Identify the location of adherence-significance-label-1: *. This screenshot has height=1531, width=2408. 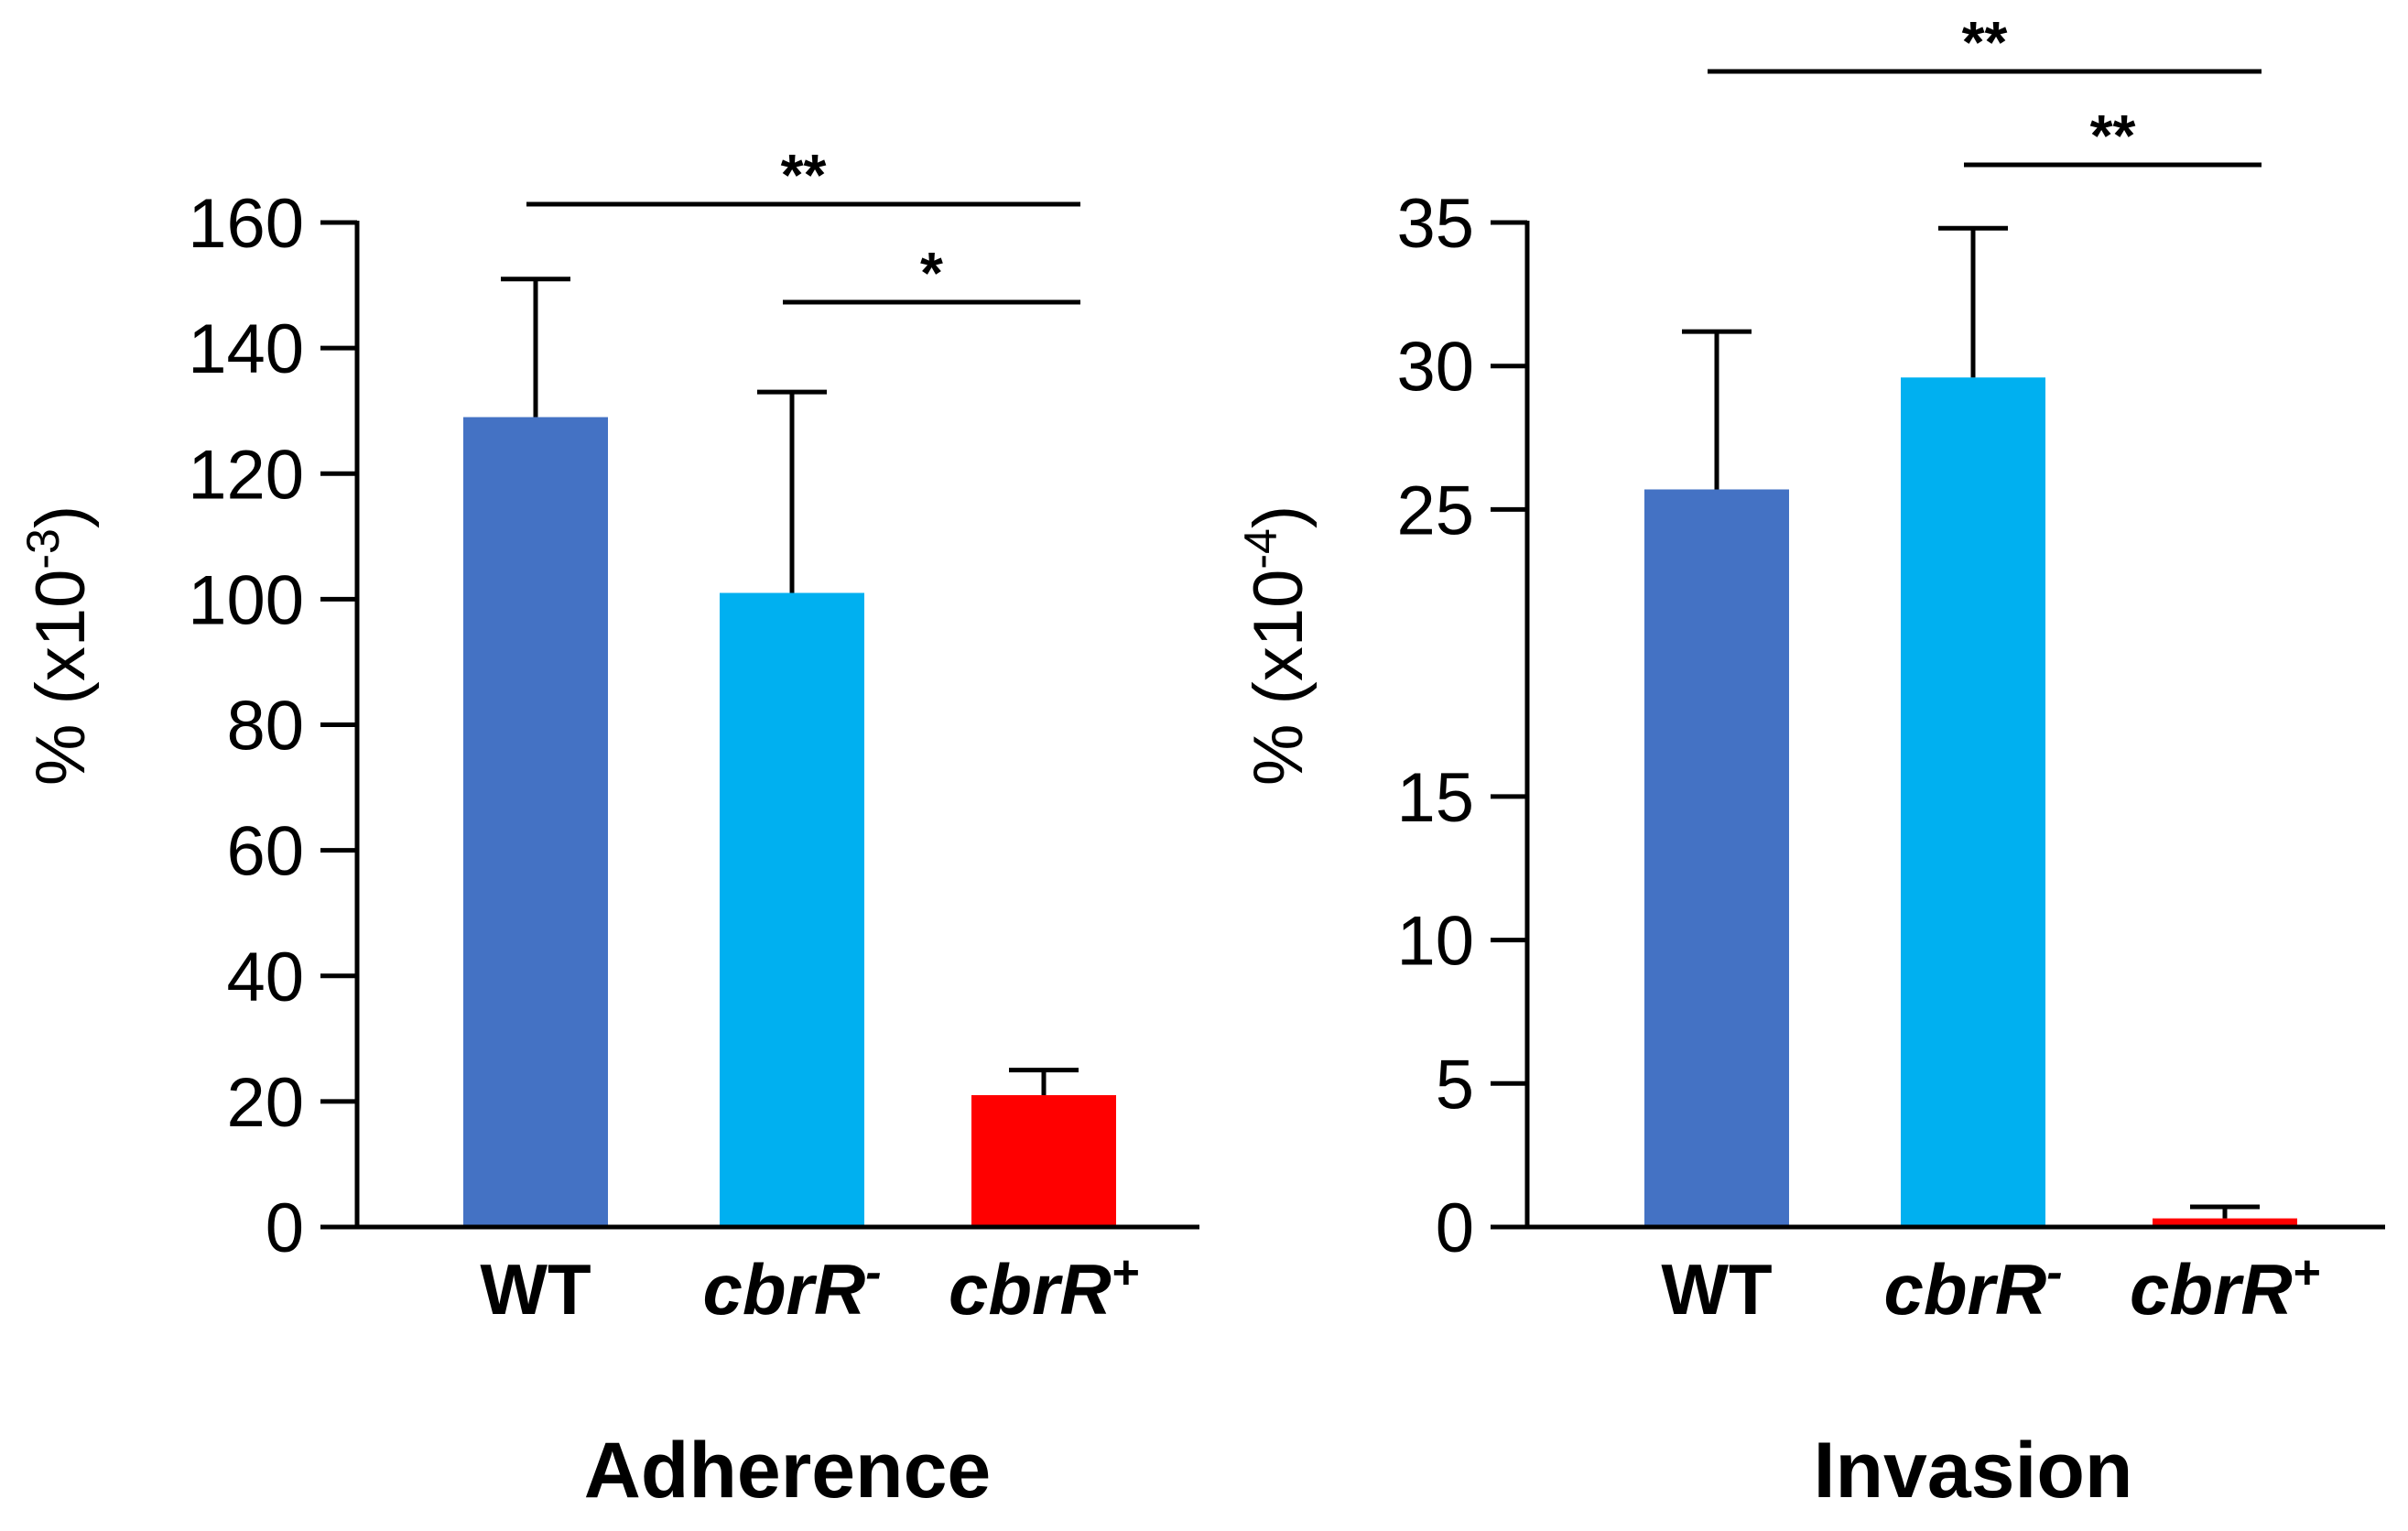
(931, 273).